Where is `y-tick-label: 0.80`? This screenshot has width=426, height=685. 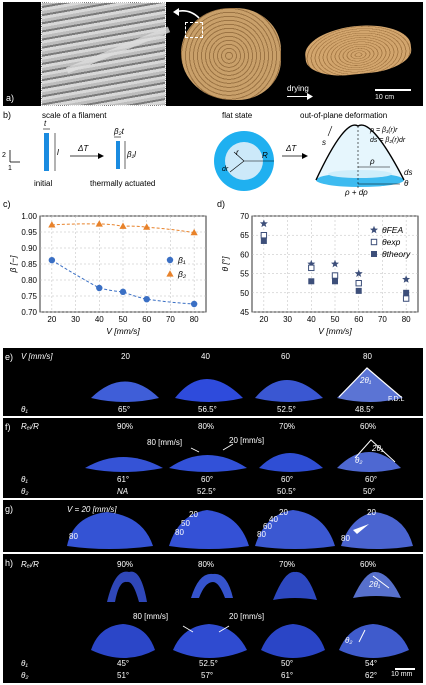
y-tick-label: 0.80 is located at coordinates (29, 280).